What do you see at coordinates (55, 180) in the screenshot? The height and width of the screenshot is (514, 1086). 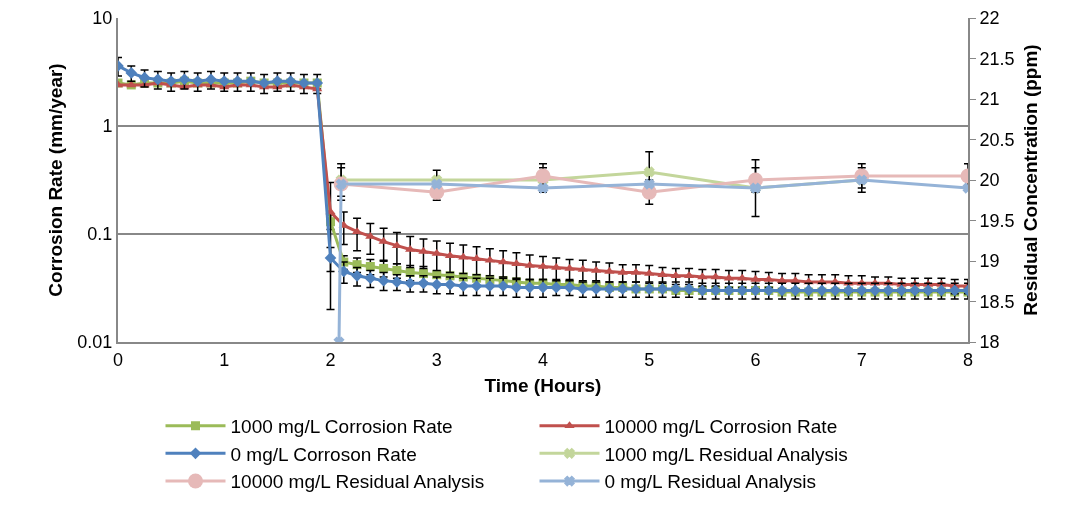 I see `y-axis-title: Corrosion Rate (mm/year)` at bounding box center [55, 180].